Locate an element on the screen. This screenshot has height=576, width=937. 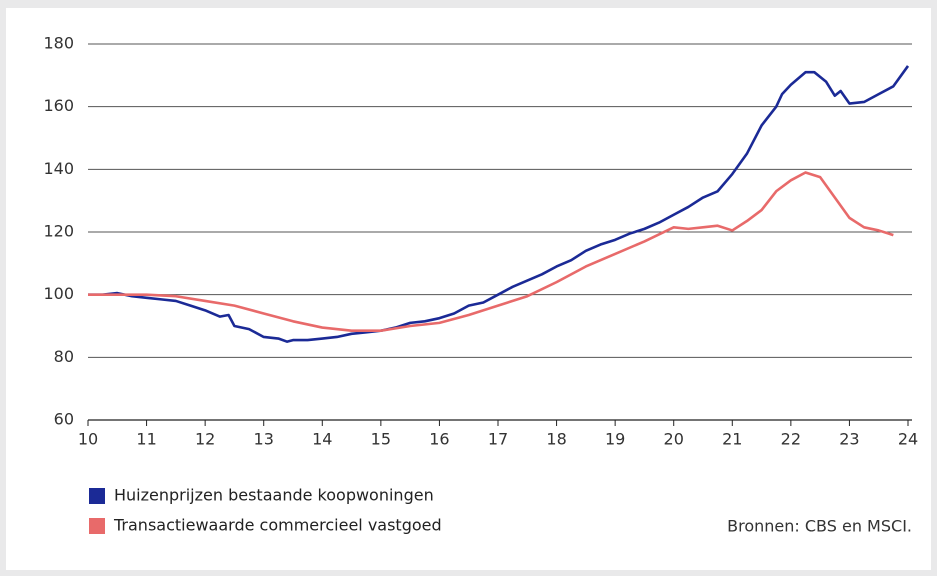
y-tick-label: 180 is located at coordinates (58, 43).